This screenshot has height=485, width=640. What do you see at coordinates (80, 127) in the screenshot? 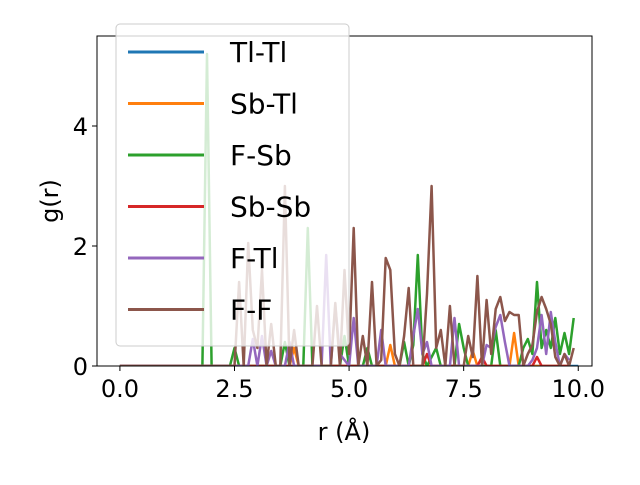
I see `y-tick-label: 4` at bounding box center [80, 127].